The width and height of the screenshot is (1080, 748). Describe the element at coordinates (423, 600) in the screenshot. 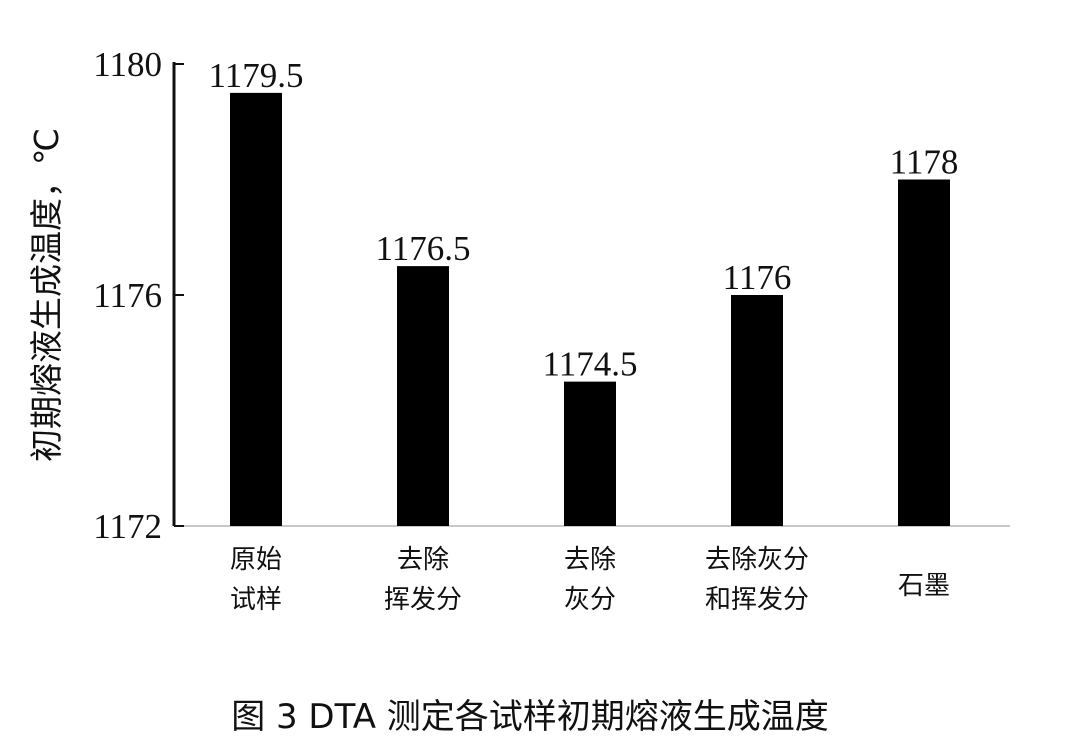

I see `x-category-label: 挥发分` at that location.